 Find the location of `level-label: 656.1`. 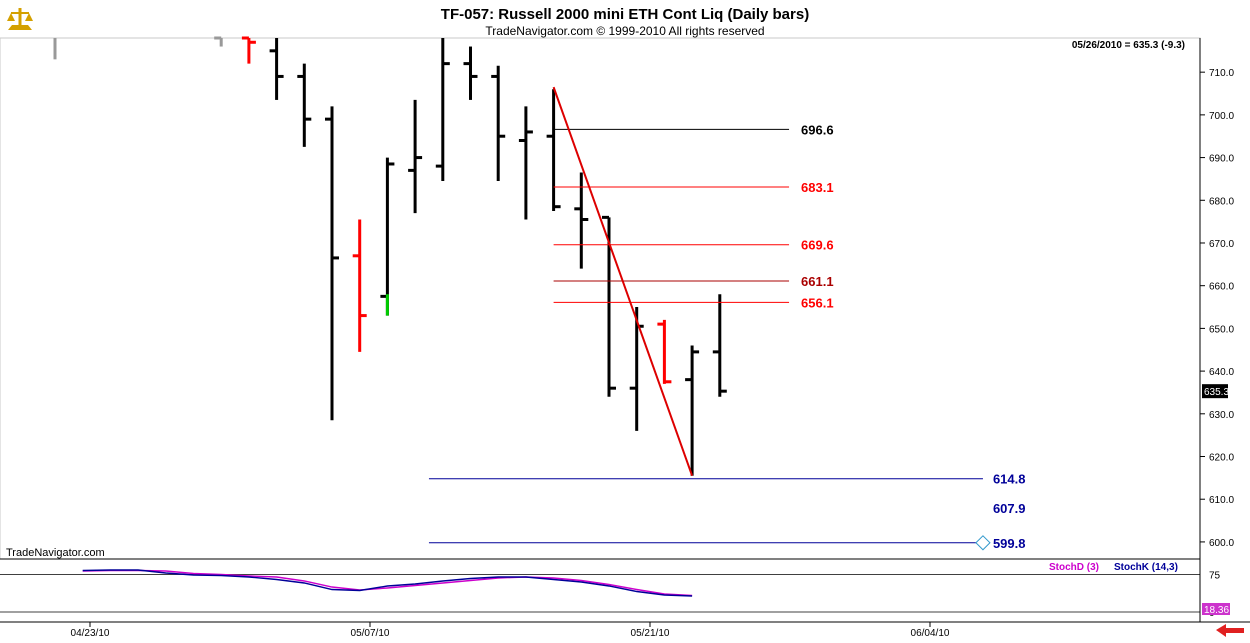

level-label: 656.1 is located at coordinates (817, 302).